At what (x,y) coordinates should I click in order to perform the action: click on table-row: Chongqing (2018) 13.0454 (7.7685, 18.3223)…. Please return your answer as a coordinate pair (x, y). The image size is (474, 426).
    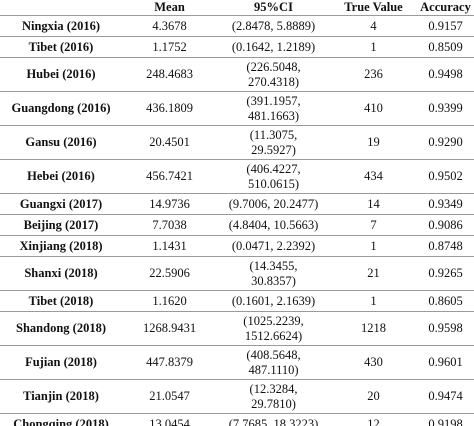
    Looking at the image, I should click on (237, 420).